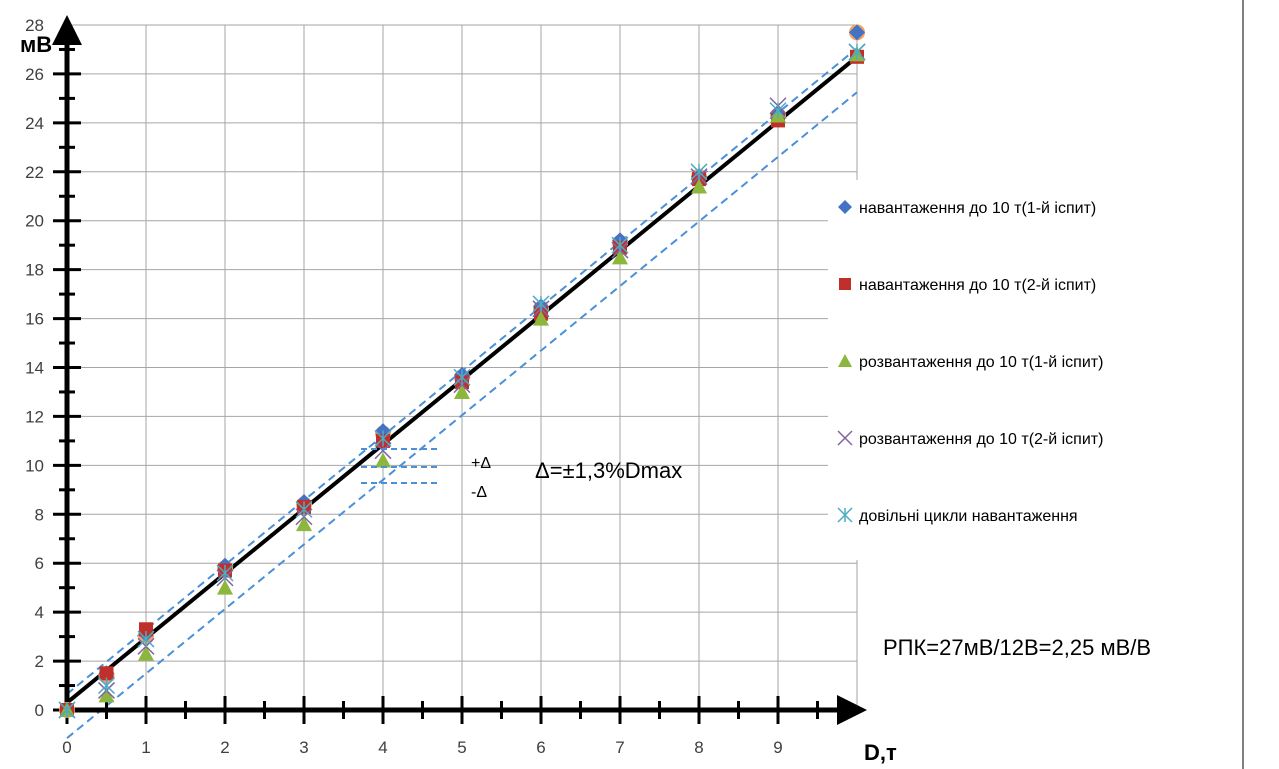 This screenshot has height=769, width=1279. I want to click on x-tick-label: 0, so click(66, 747).